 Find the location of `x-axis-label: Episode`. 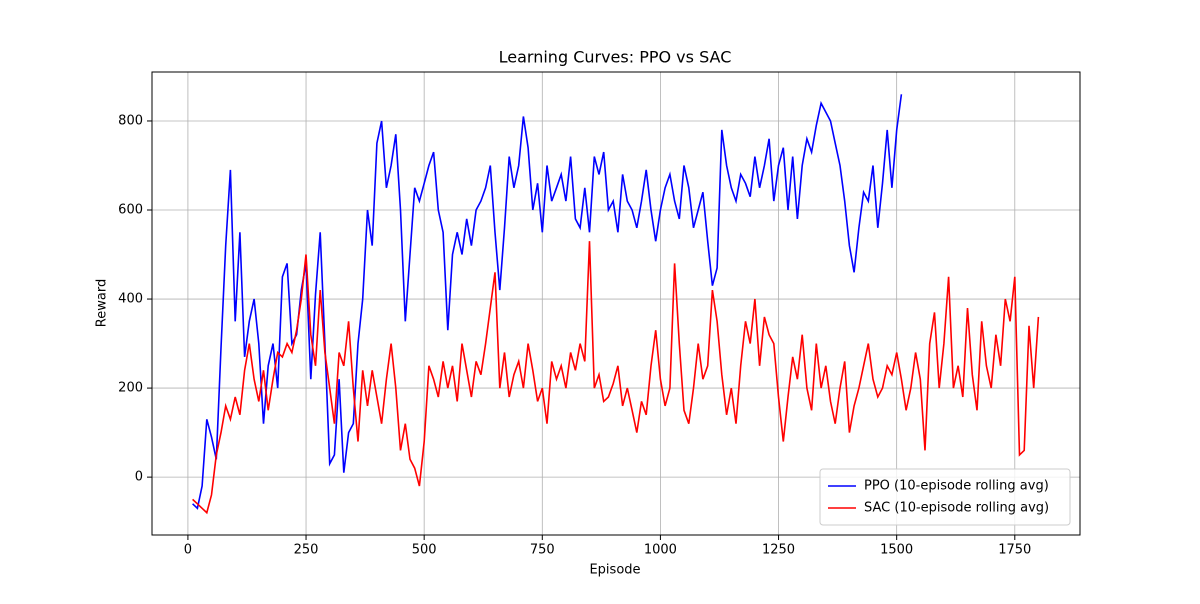

x-axis-label: Episode is located at coordinates (614, 570).